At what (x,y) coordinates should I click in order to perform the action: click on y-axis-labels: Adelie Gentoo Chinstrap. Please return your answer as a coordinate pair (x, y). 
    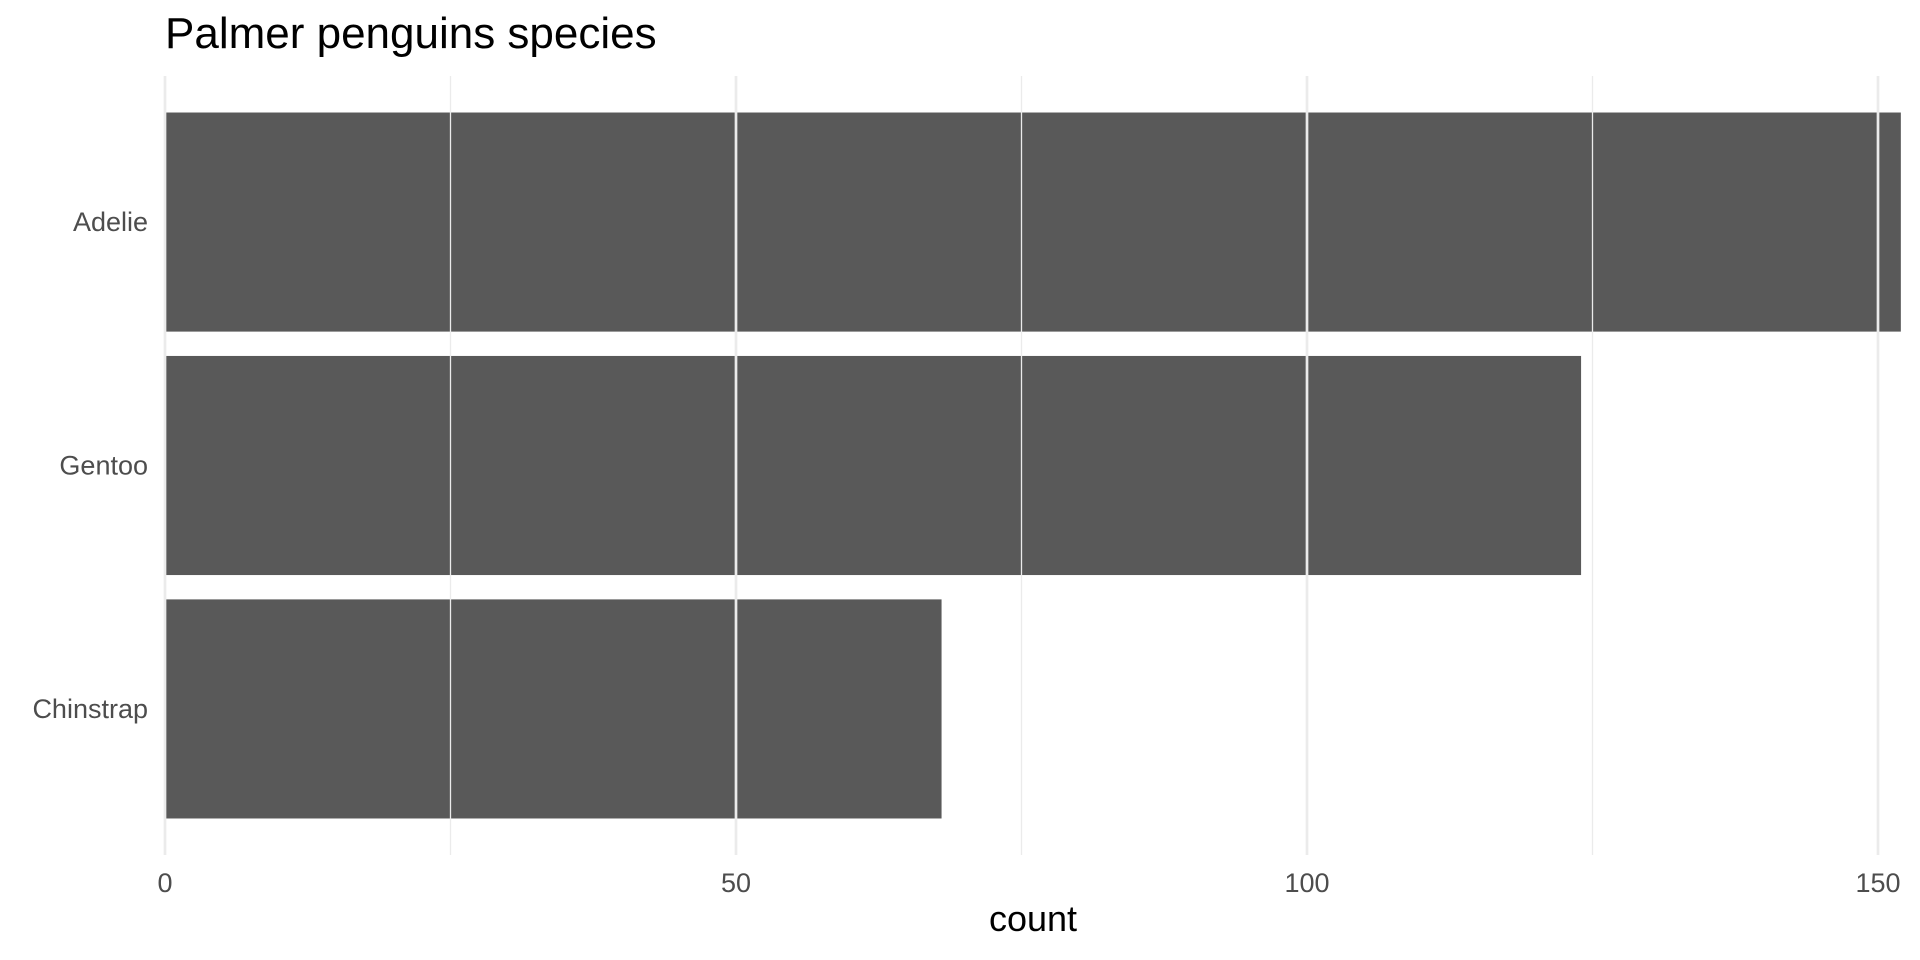
    Looking at the image, I should click on (90, 465).